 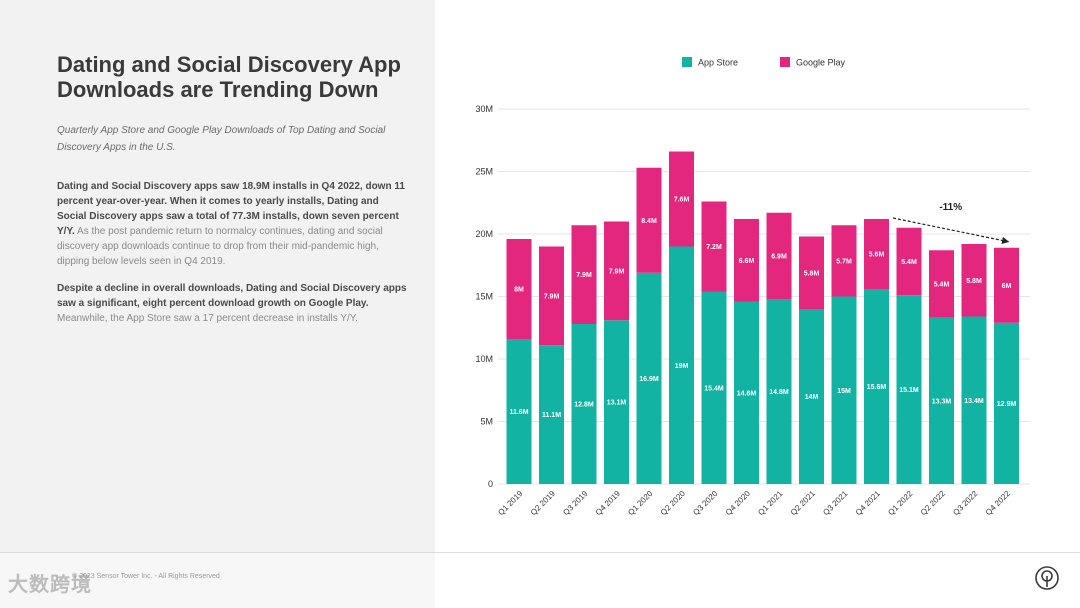 What do you see at coordinates (933, 503) in the screenshot?
I see `x-tick-label: Q2 2022` at bounding box center [933, 503].